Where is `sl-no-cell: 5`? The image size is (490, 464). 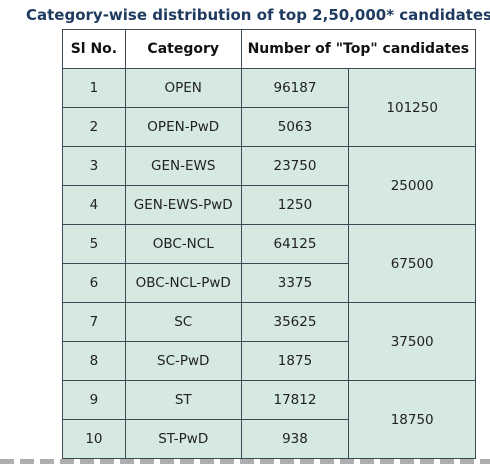
sl-no-cell: 5 is located at coordinates (94, 244).